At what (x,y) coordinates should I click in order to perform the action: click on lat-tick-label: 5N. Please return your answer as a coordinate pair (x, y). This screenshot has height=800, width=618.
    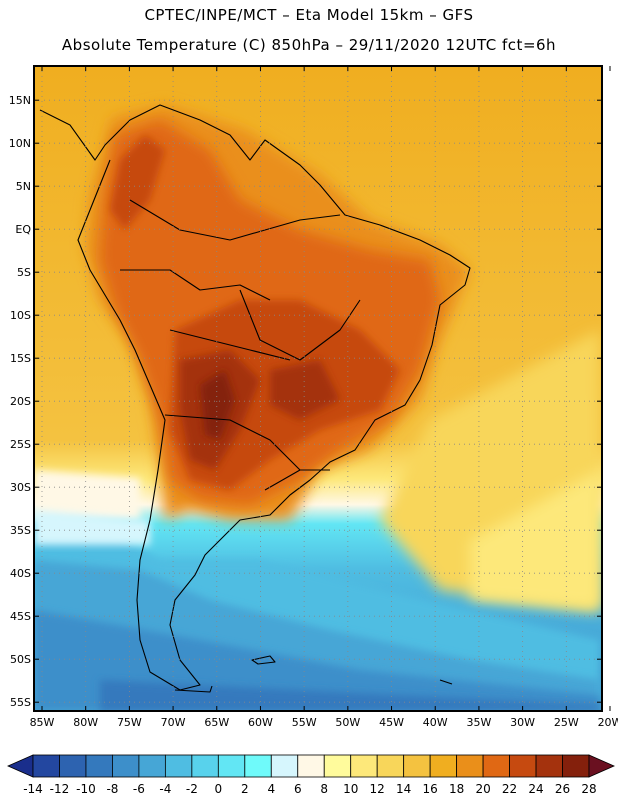
    Looking at the image, I should click on (23, 186).